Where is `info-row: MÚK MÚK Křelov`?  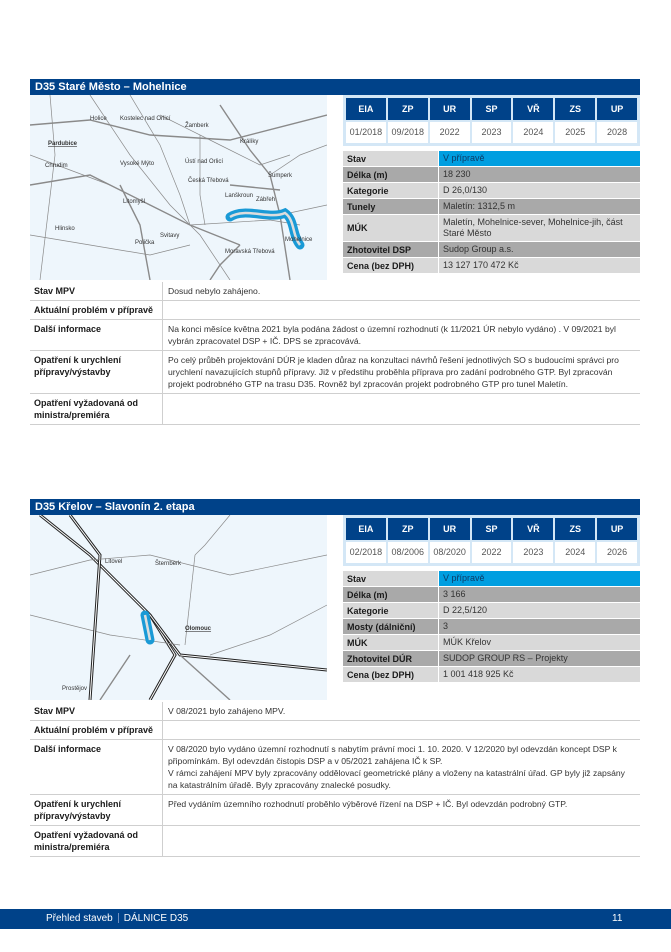 info-row: MÚK MÚK Křelov is located at coordinates (491, 643).